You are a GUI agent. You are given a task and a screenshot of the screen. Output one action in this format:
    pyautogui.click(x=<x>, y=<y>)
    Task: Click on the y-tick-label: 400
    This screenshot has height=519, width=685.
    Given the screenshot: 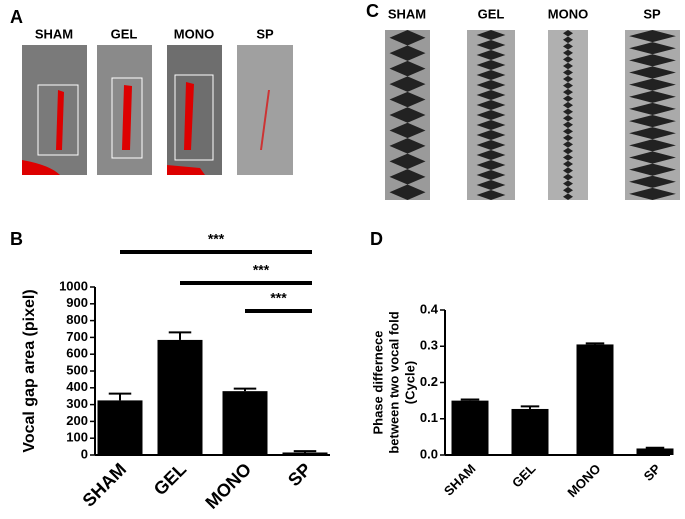 What is the action you would take?
    pyautogui.click(x=77, y=386)
    